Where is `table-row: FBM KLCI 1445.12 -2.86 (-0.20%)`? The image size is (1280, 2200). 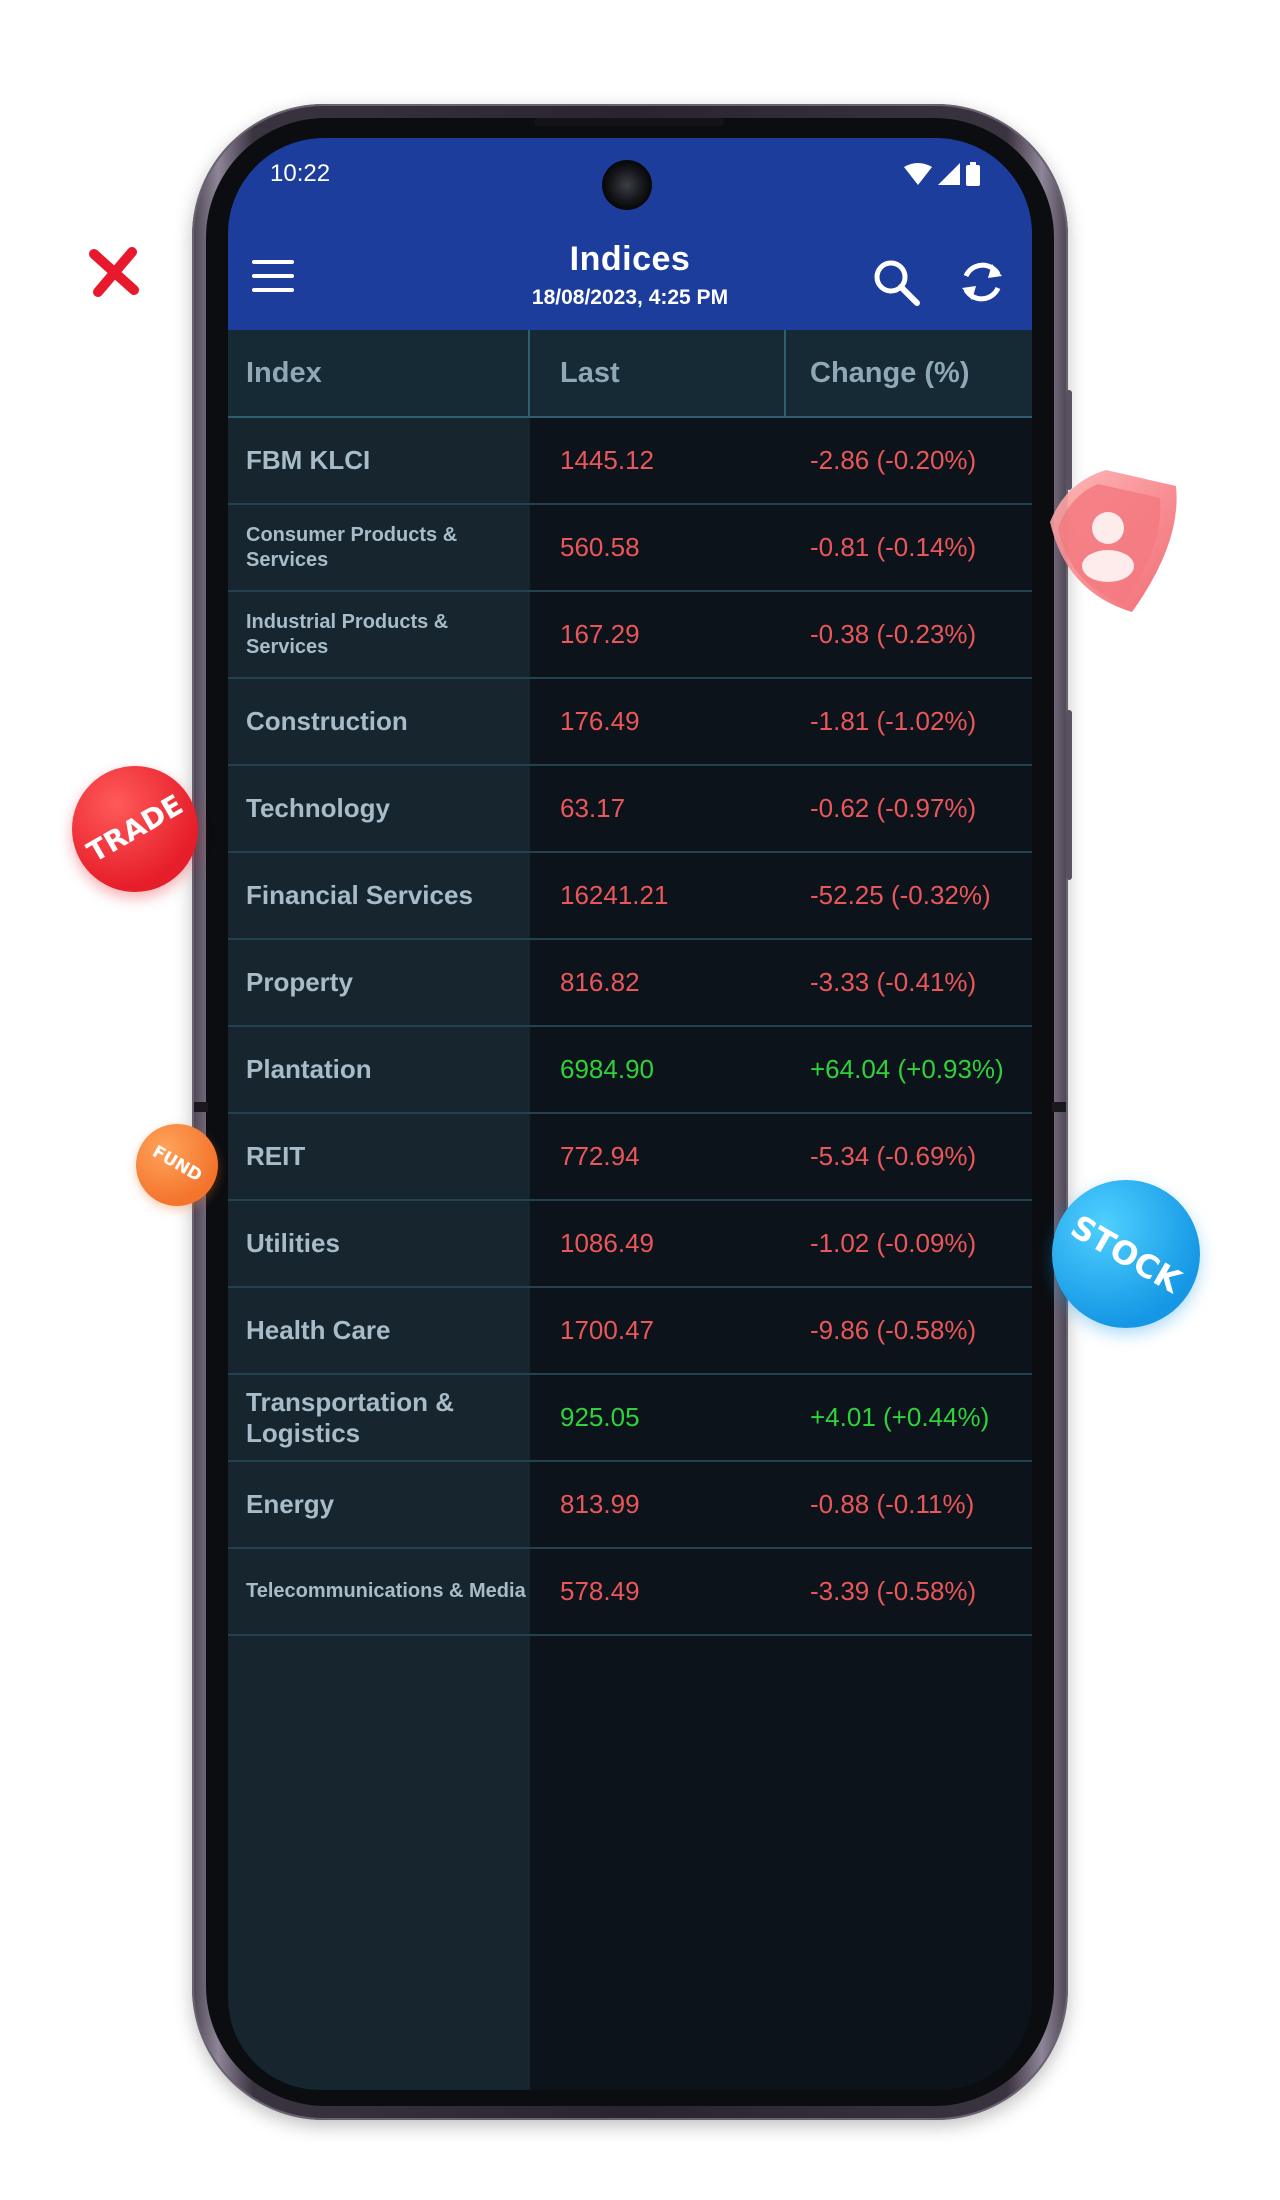
table-row: FBM KLCI 1445.12 -2.86 (-0.20%) is located at coordinates (630, 461).